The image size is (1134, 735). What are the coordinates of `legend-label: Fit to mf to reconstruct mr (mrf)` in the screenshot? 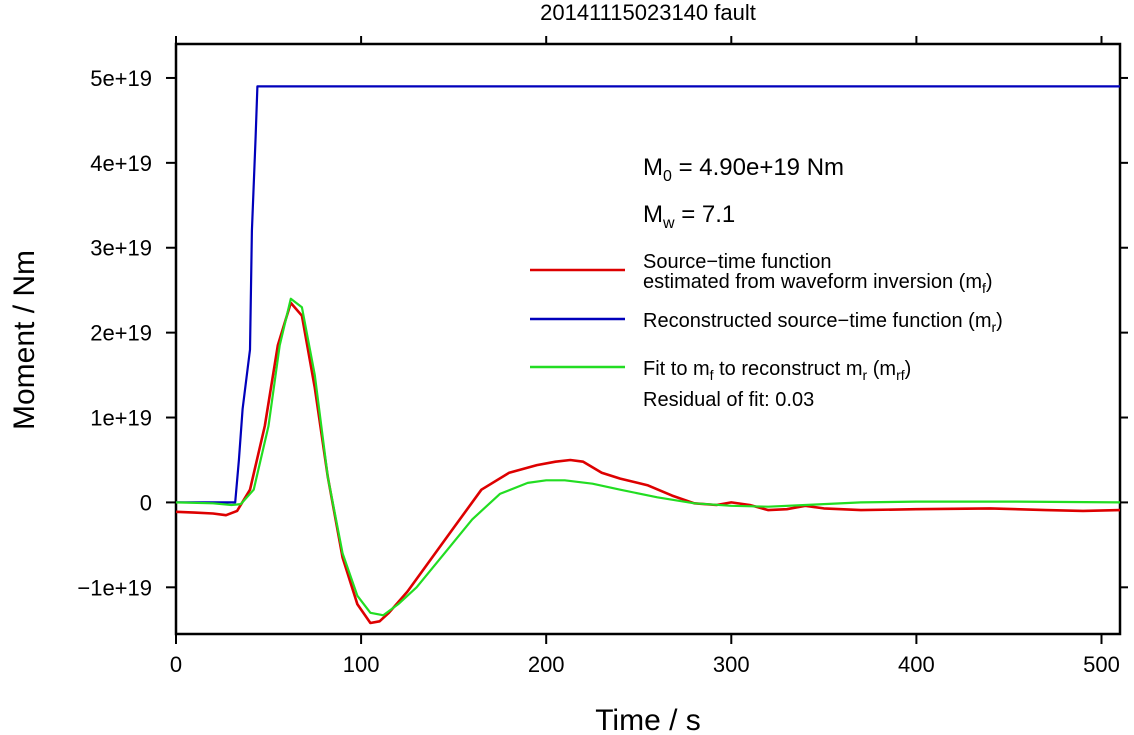 It's located at (777, 370).